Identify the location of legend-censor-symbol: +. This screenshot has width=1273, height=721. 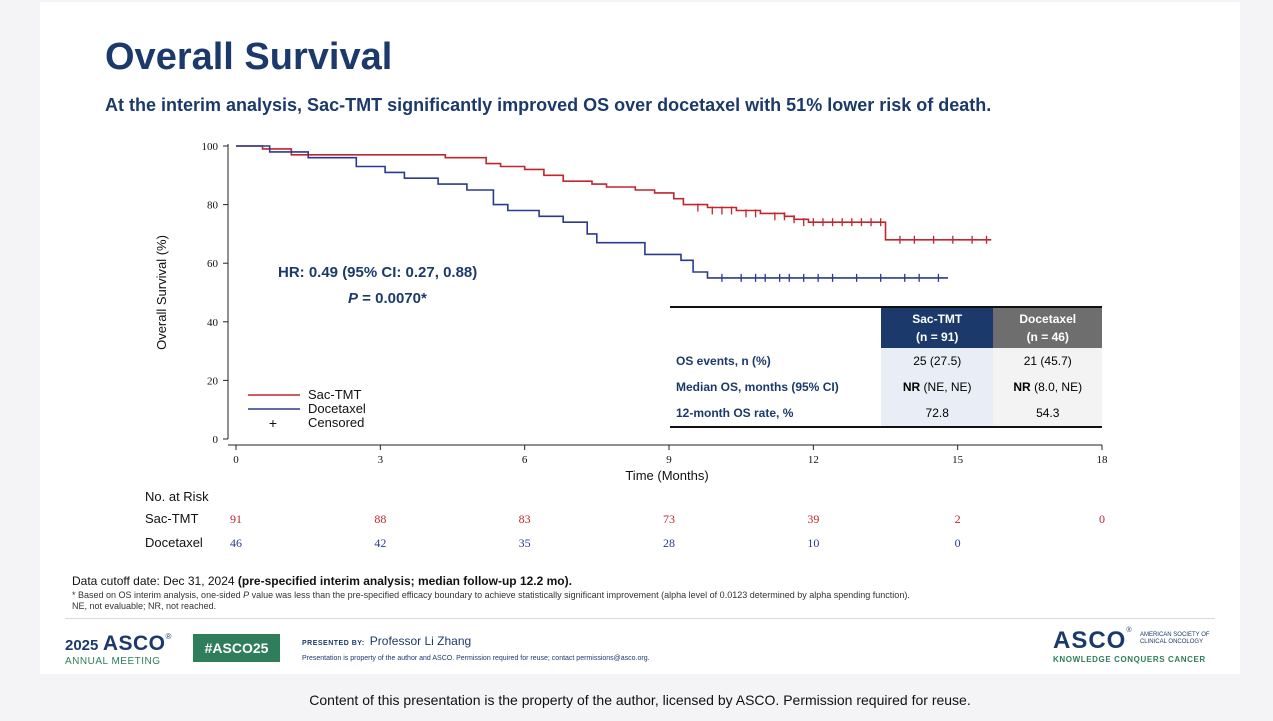
(273, 423).